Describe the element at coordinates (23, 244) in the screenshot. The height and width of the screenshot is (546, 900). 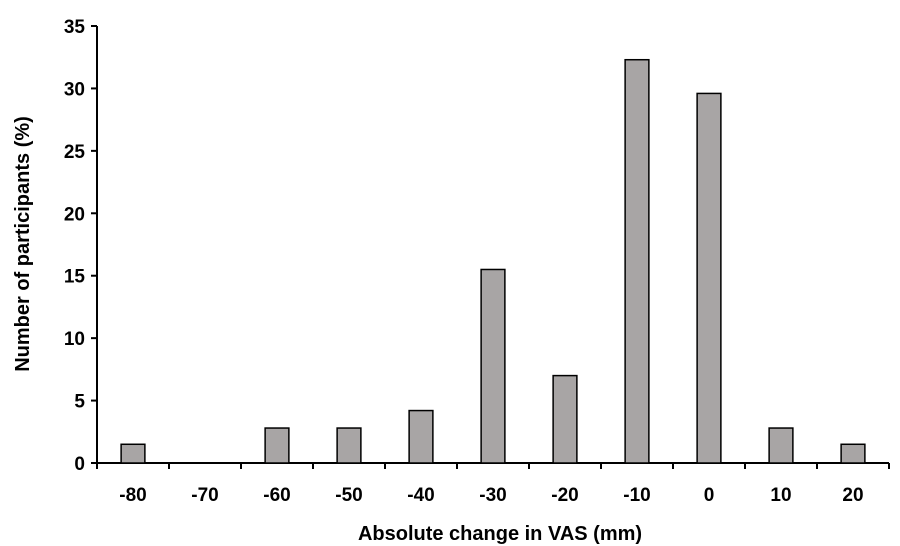
I see `y-axis-title: Number of participants (%)` at that location.